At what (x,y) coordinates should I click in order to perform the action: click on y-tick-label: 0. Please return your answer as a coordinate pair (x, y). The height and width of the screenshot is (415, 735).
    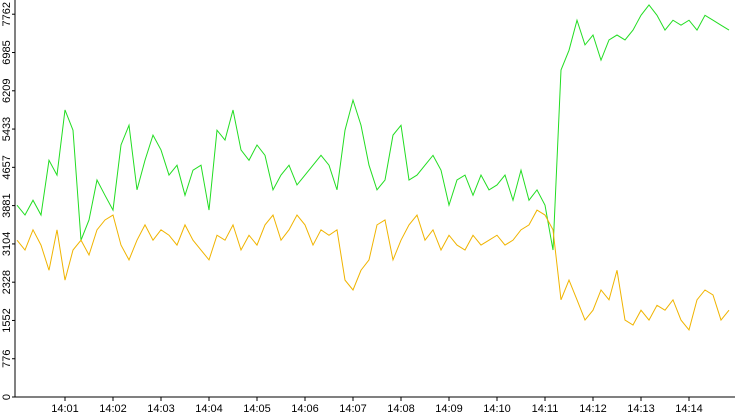
    Looking at the image, I should click on (7, 397).